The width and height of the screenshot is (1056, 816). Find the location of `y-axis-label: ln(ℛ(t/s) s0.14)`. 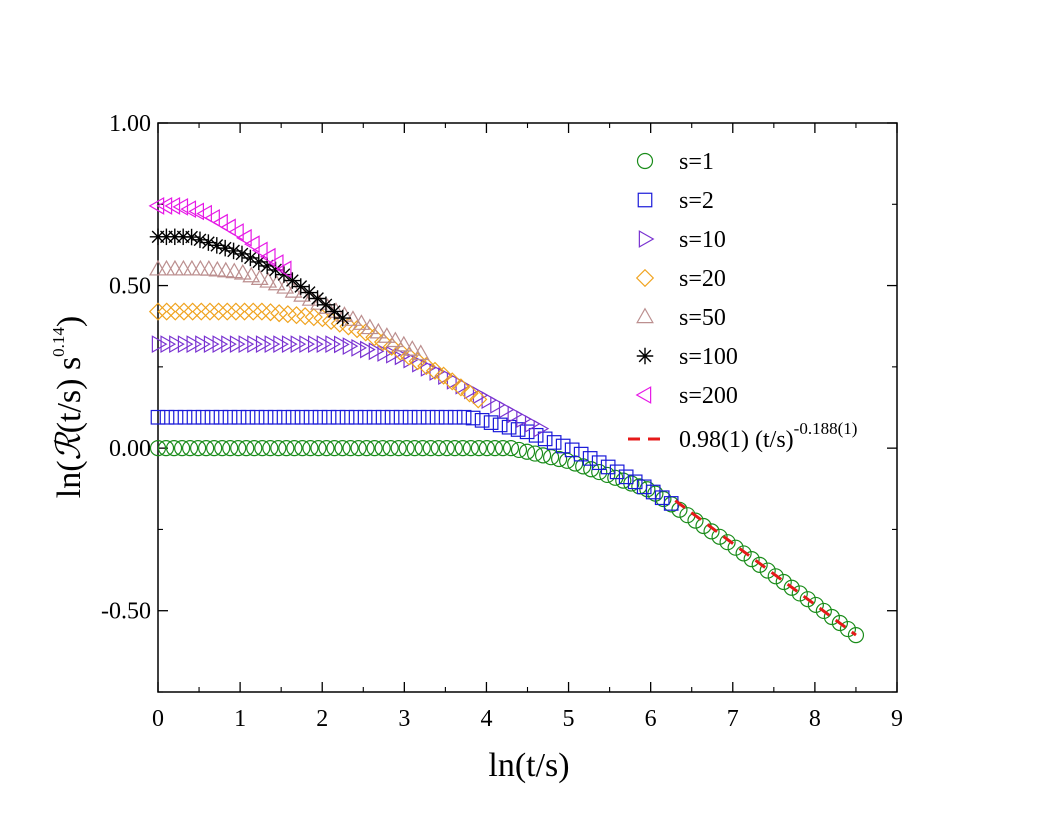

y-axis-label: ln(ℛ(t/s) s0.14) is located at coordinates (68, 407).